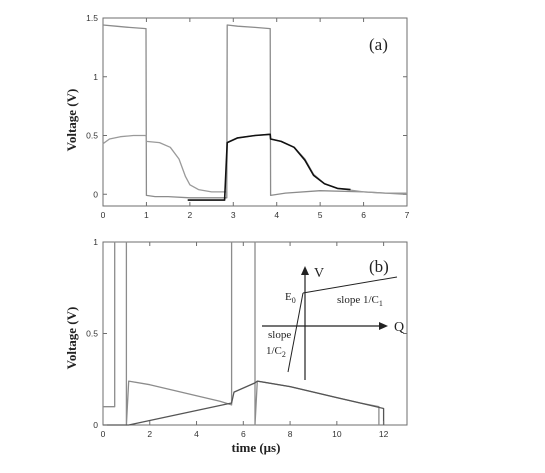 Image resolution: width=545 pixels, height=473 pixels. I want to click on panel-a-xtick-label: 2, so click(189, 215).